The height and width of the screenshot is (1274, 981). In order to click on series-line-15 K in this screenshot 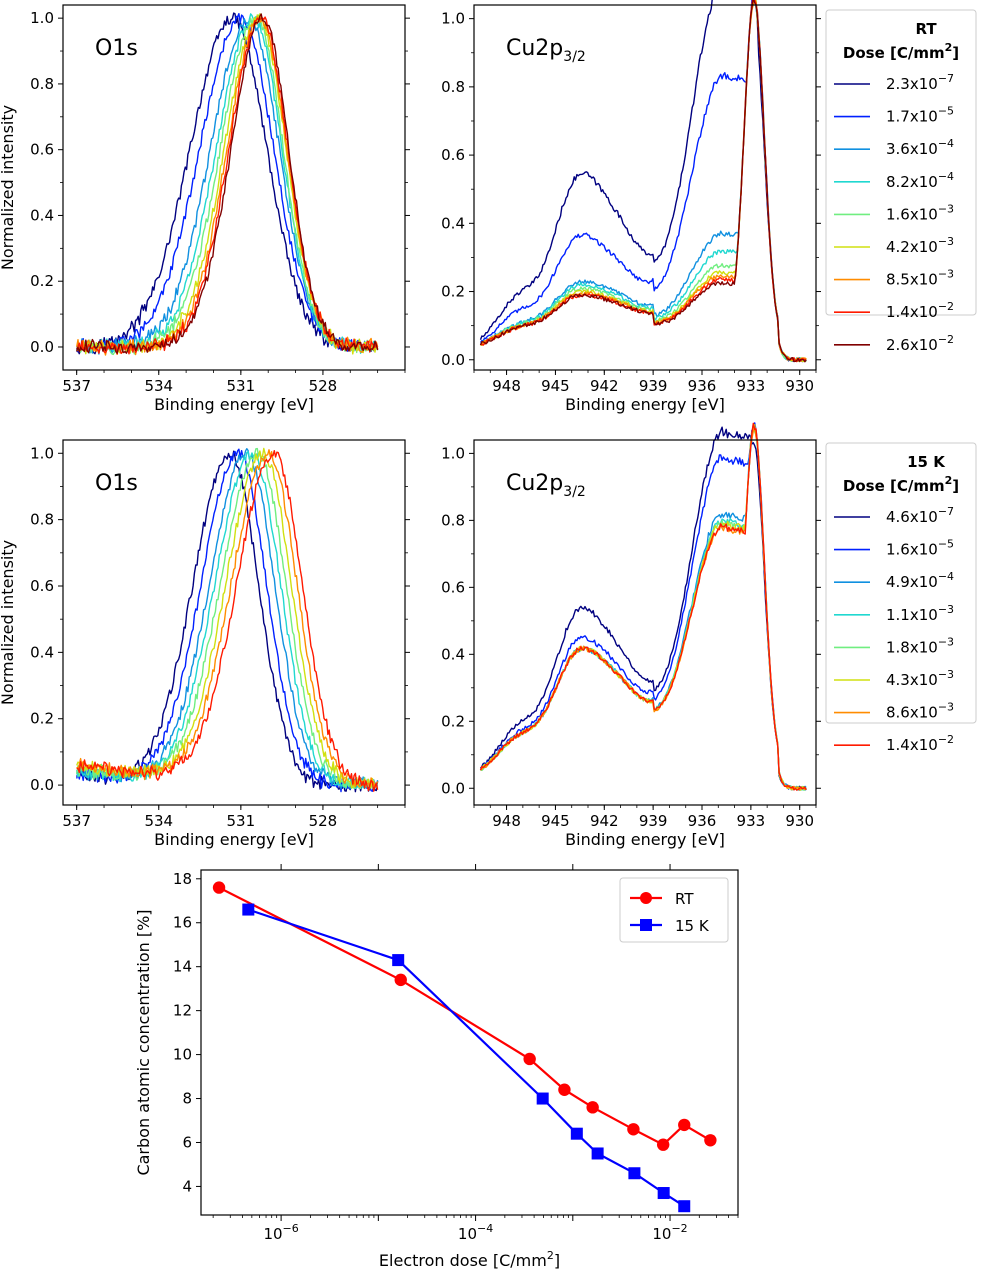, I will do `click(466, 1058)`.